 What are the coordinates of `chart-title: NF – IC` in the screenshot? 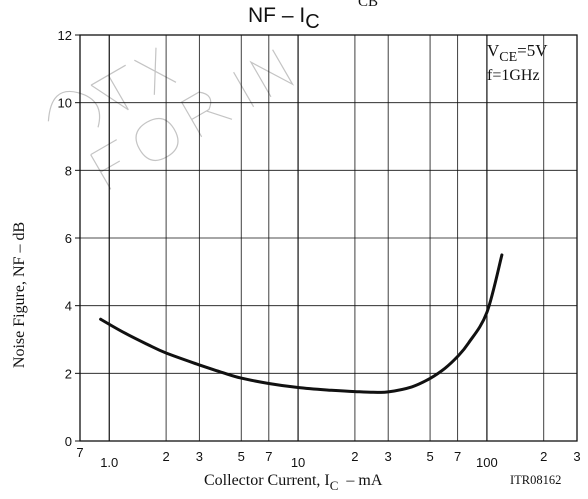 It's located at (284, 18).